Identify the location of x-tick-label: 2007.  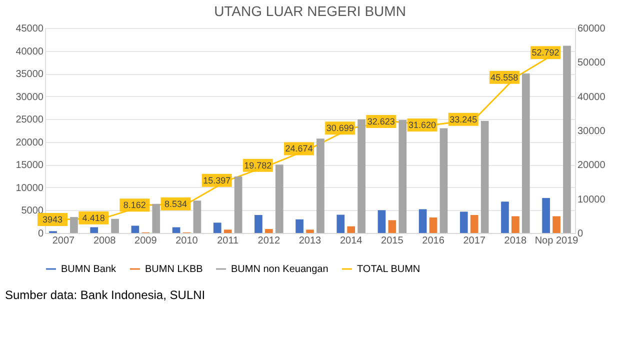
(64, 241).